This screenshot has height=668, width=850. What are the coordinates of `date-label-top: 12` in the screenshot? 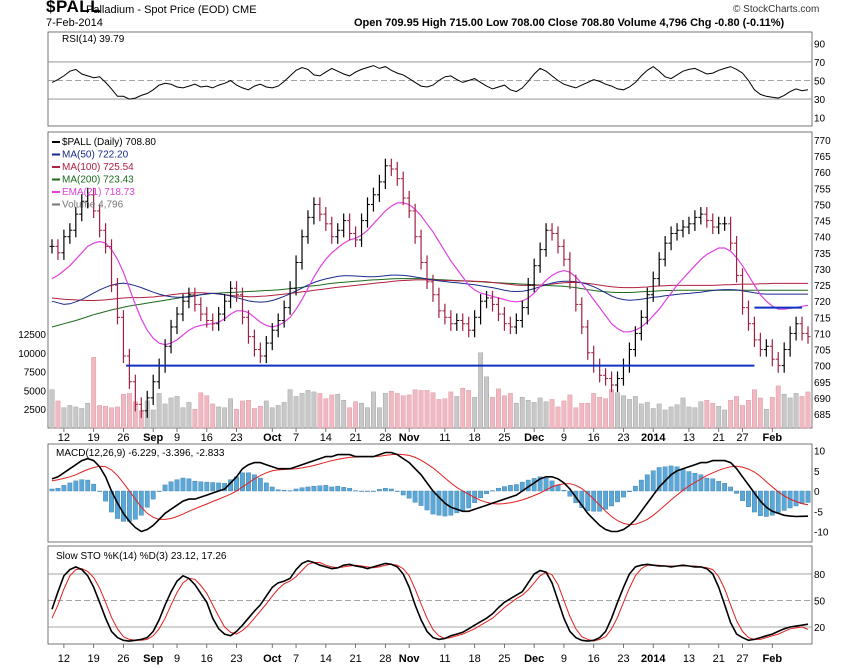 It's located at (64, 438).